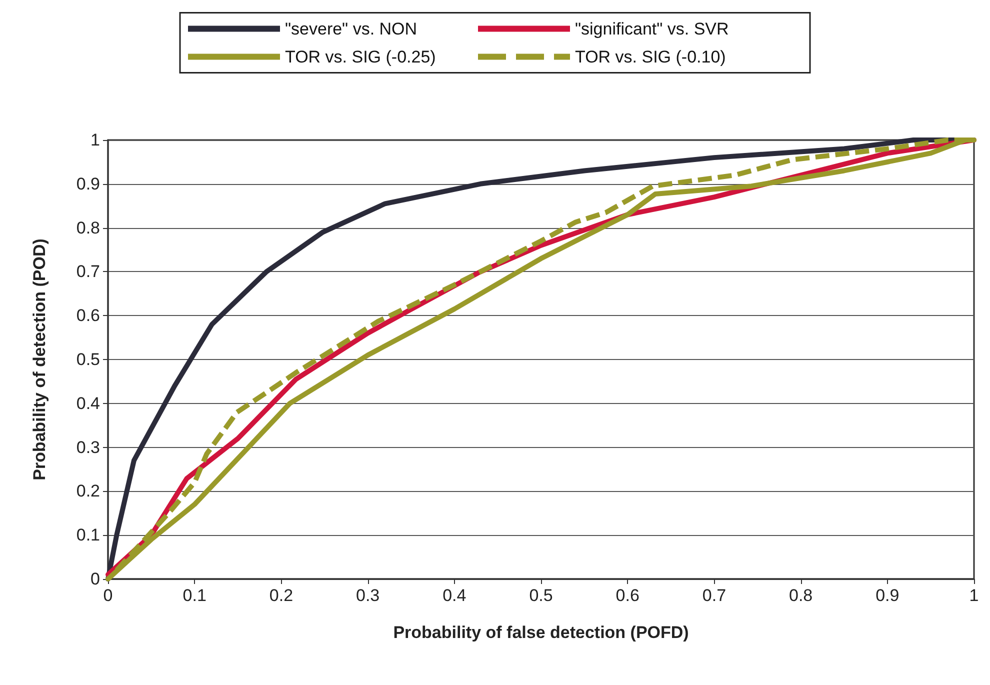  I want to click on legend-label: "significant" vs. SVR, so click(652, 28).